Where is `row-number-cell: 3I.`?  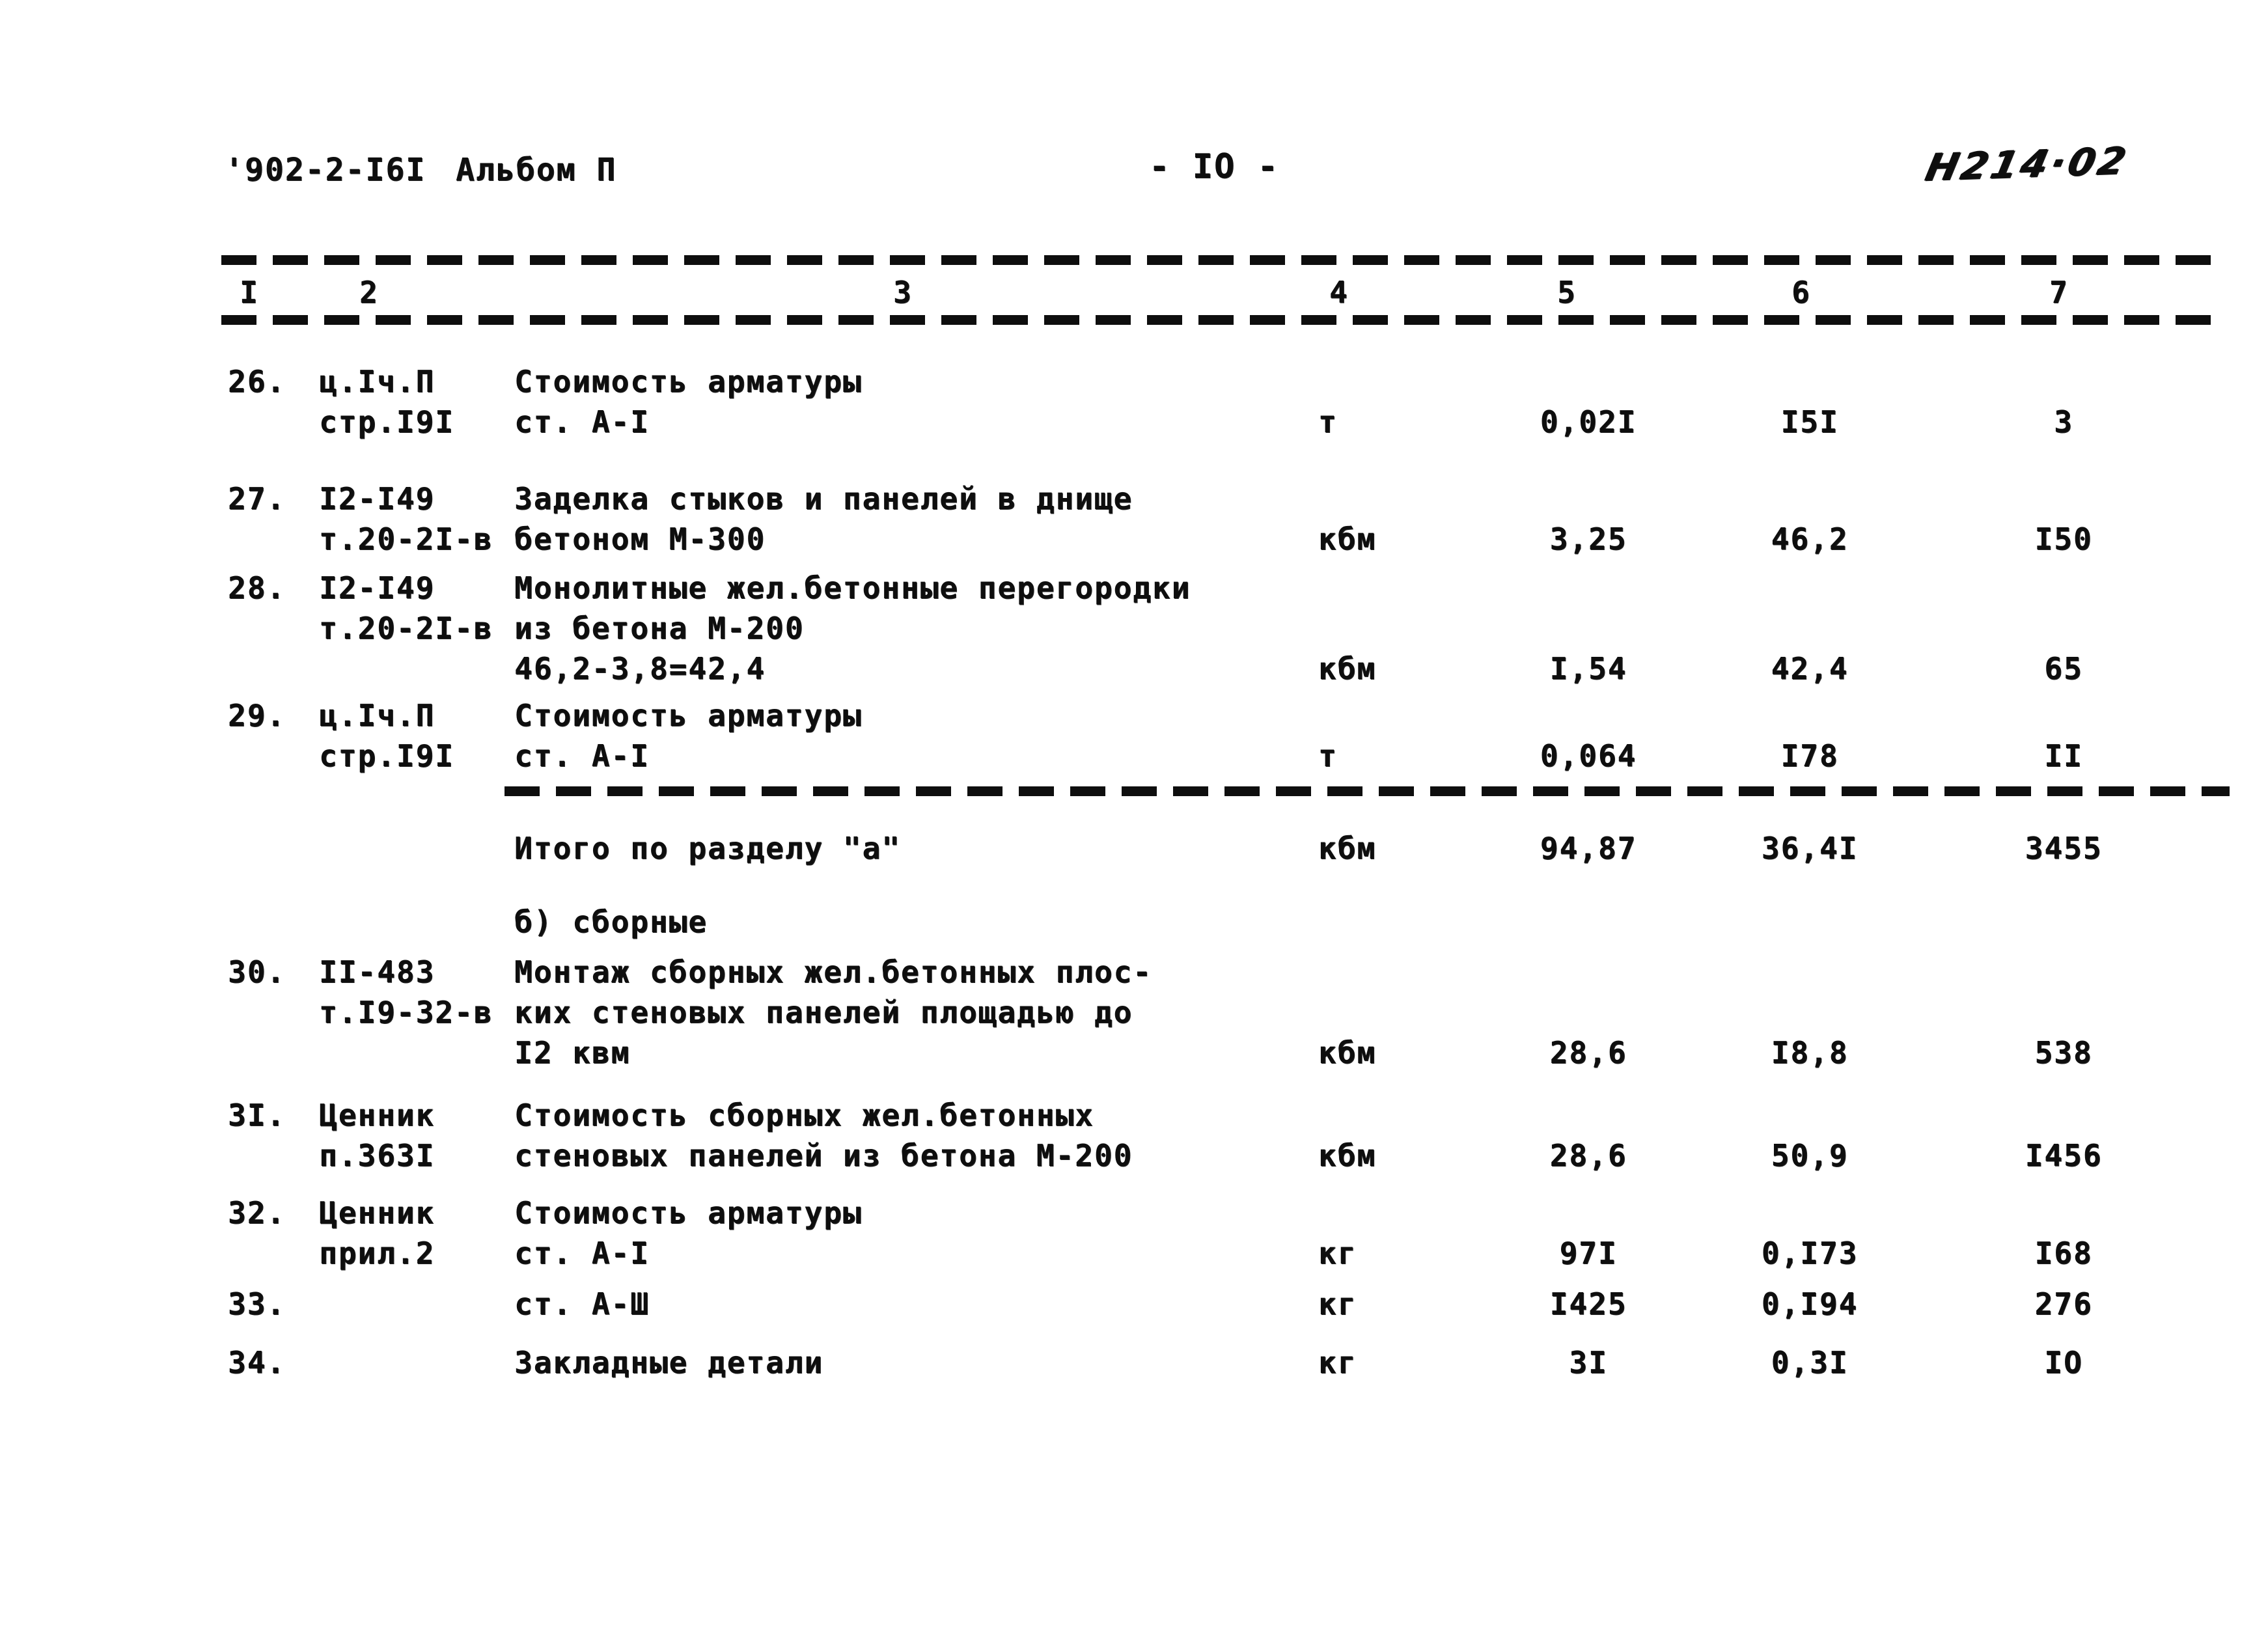 row-number-cell: 3I. is located at coordinates (257, 1115).